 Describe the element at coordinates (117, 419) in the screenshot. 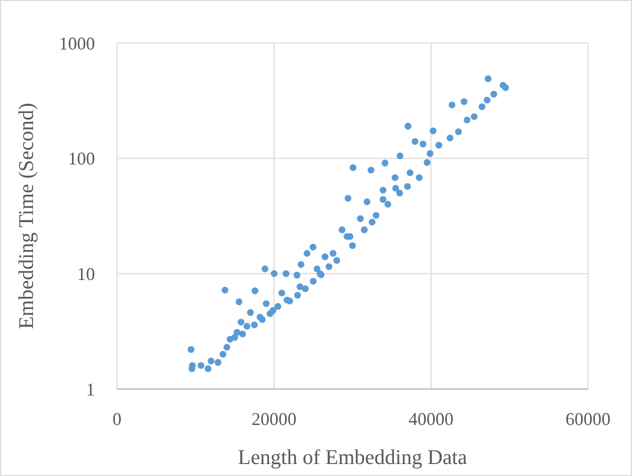

I see `x-tick-label: 0` at that location.